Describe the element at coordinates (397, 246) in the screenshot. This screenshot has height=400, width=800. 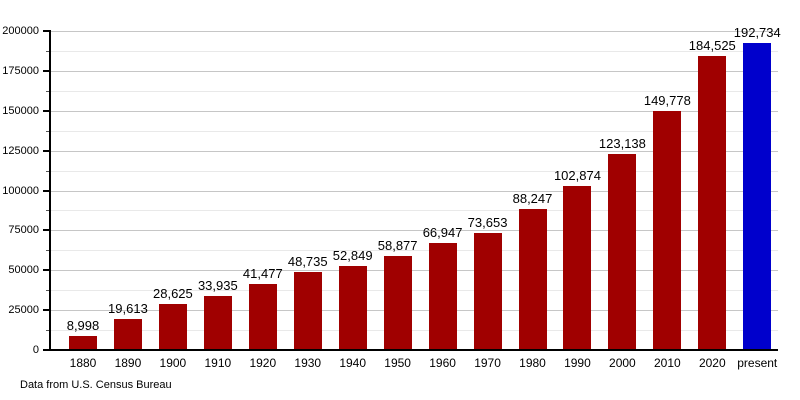
I see `bar-value-label: 58,877` at that location.